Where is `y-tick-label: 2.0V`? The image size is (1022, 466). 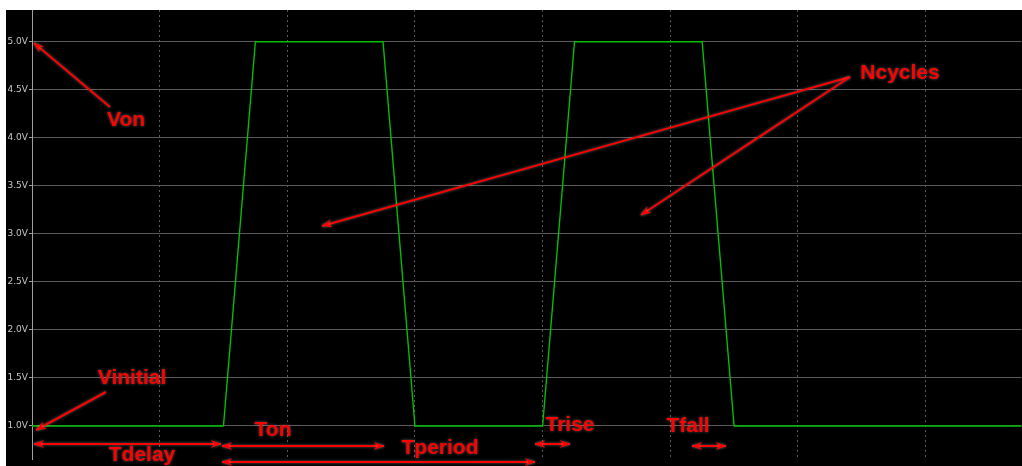 y-tick-label: 2.0V is located at coordinates (18, 329).